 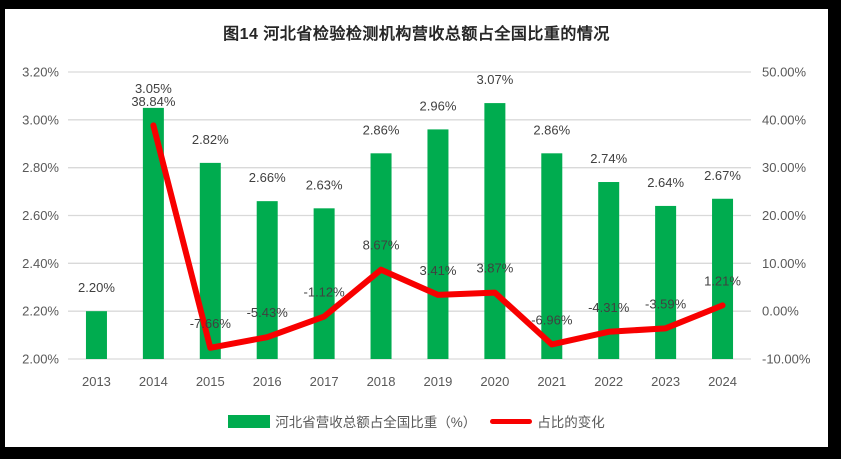 What do you see at coordinates (494, 381) in the screenshot?
I see `x-axis-label: 2020` at bounding box center [494, 381].